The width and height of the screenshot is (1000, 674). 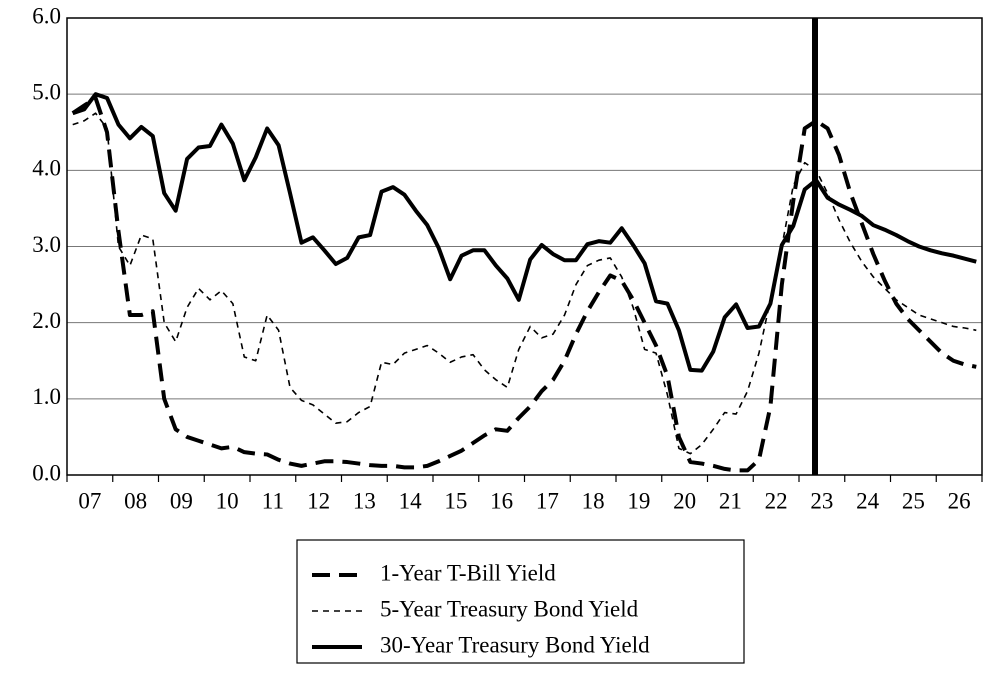 I want to click on x-tick-label: 21, so click(x=730, y=500).